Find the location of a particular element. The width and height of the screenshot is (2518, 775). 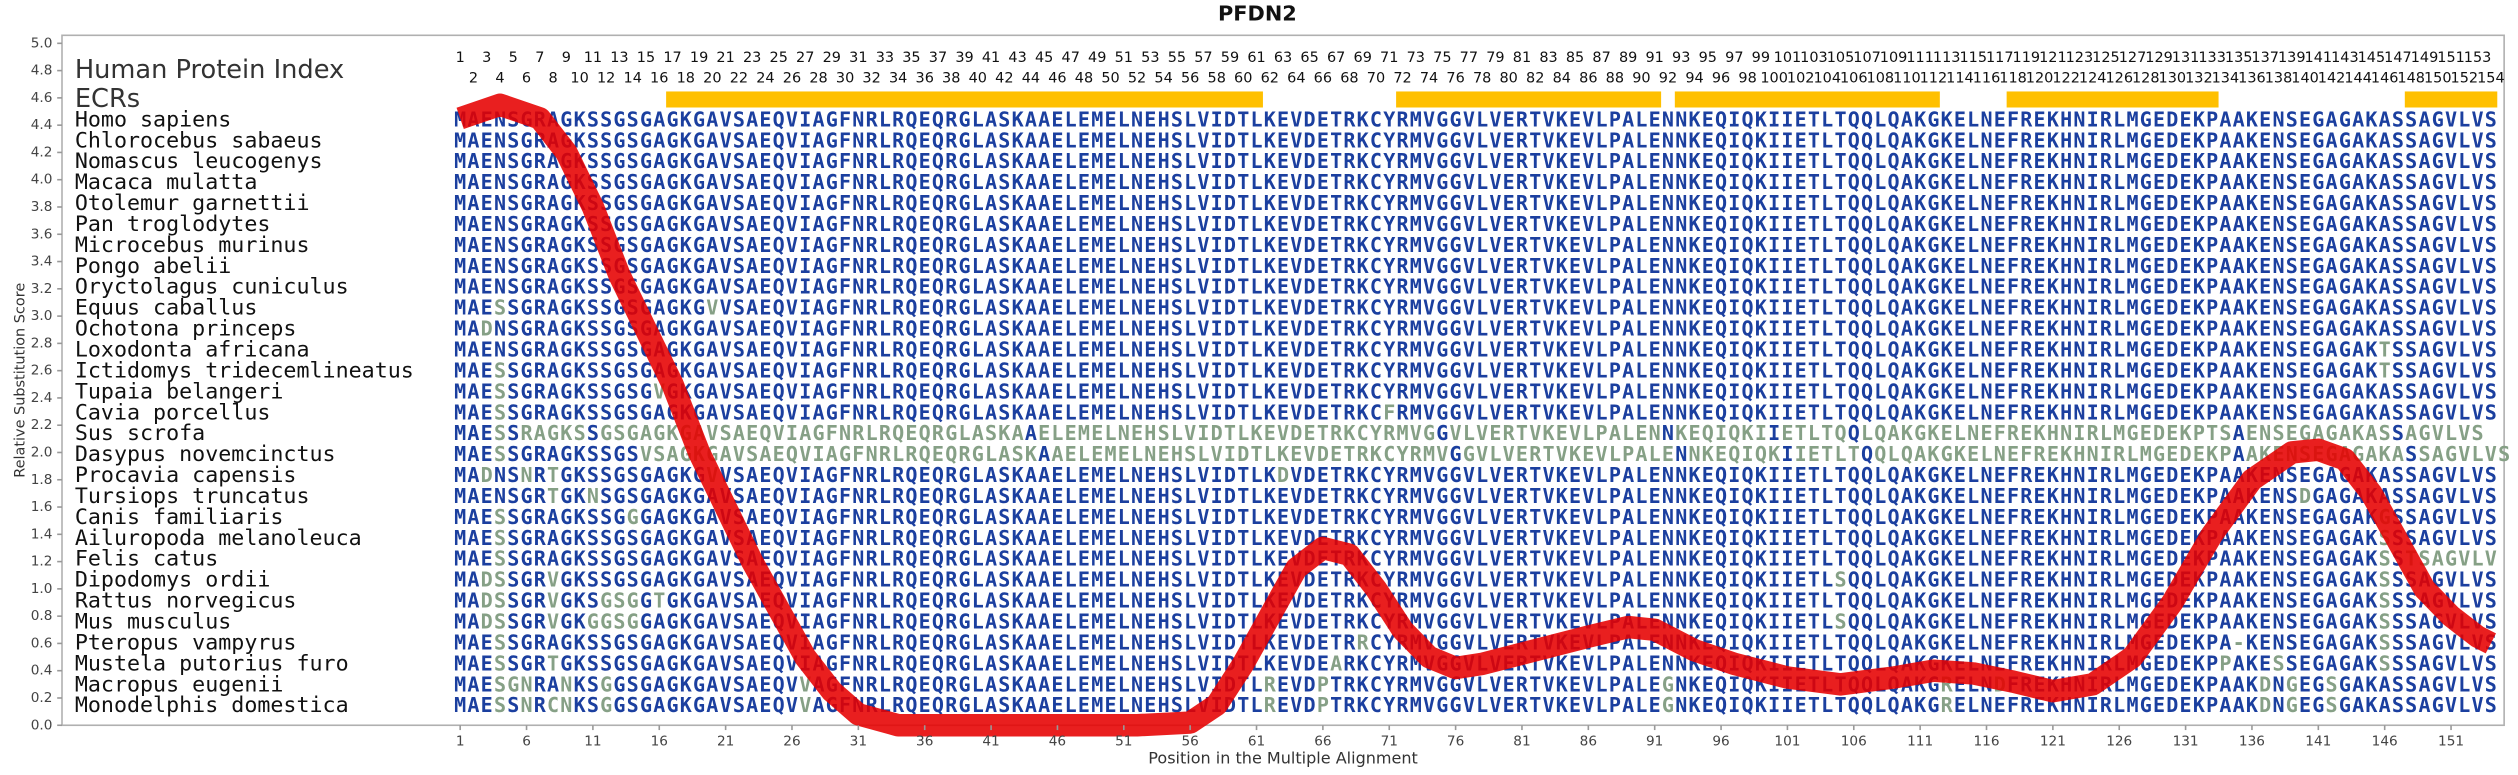

y-tick-label: 3.8 is located at coordinates (42, 207).